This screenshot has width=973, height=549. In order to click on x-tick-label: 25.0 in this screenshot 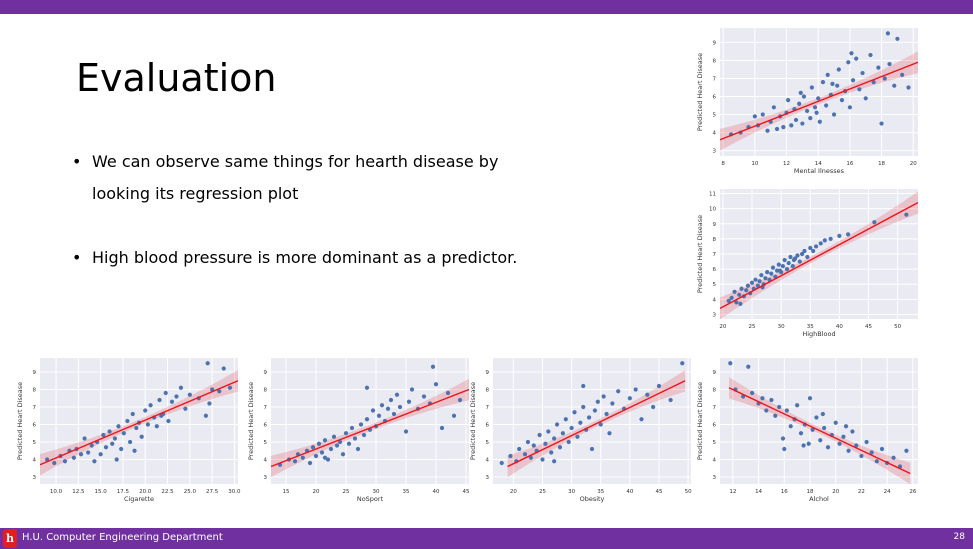, I will do `click(190, 492)`.